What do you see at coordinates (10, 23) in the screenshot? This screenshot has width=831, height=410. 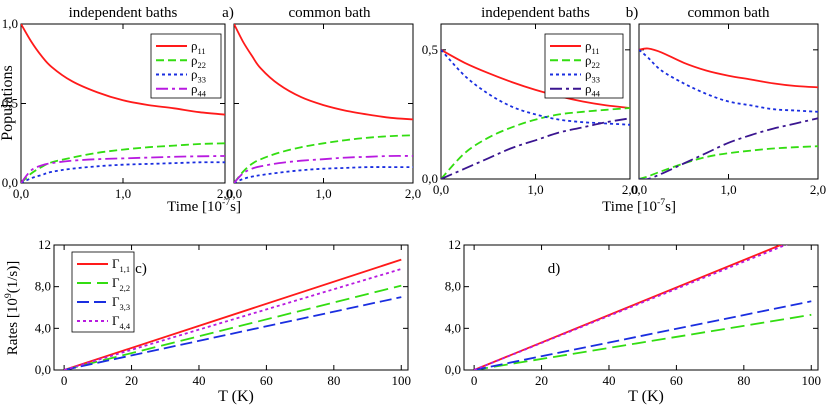 I see `y-tick-label: 1,0` at bounding box center [10, 23].